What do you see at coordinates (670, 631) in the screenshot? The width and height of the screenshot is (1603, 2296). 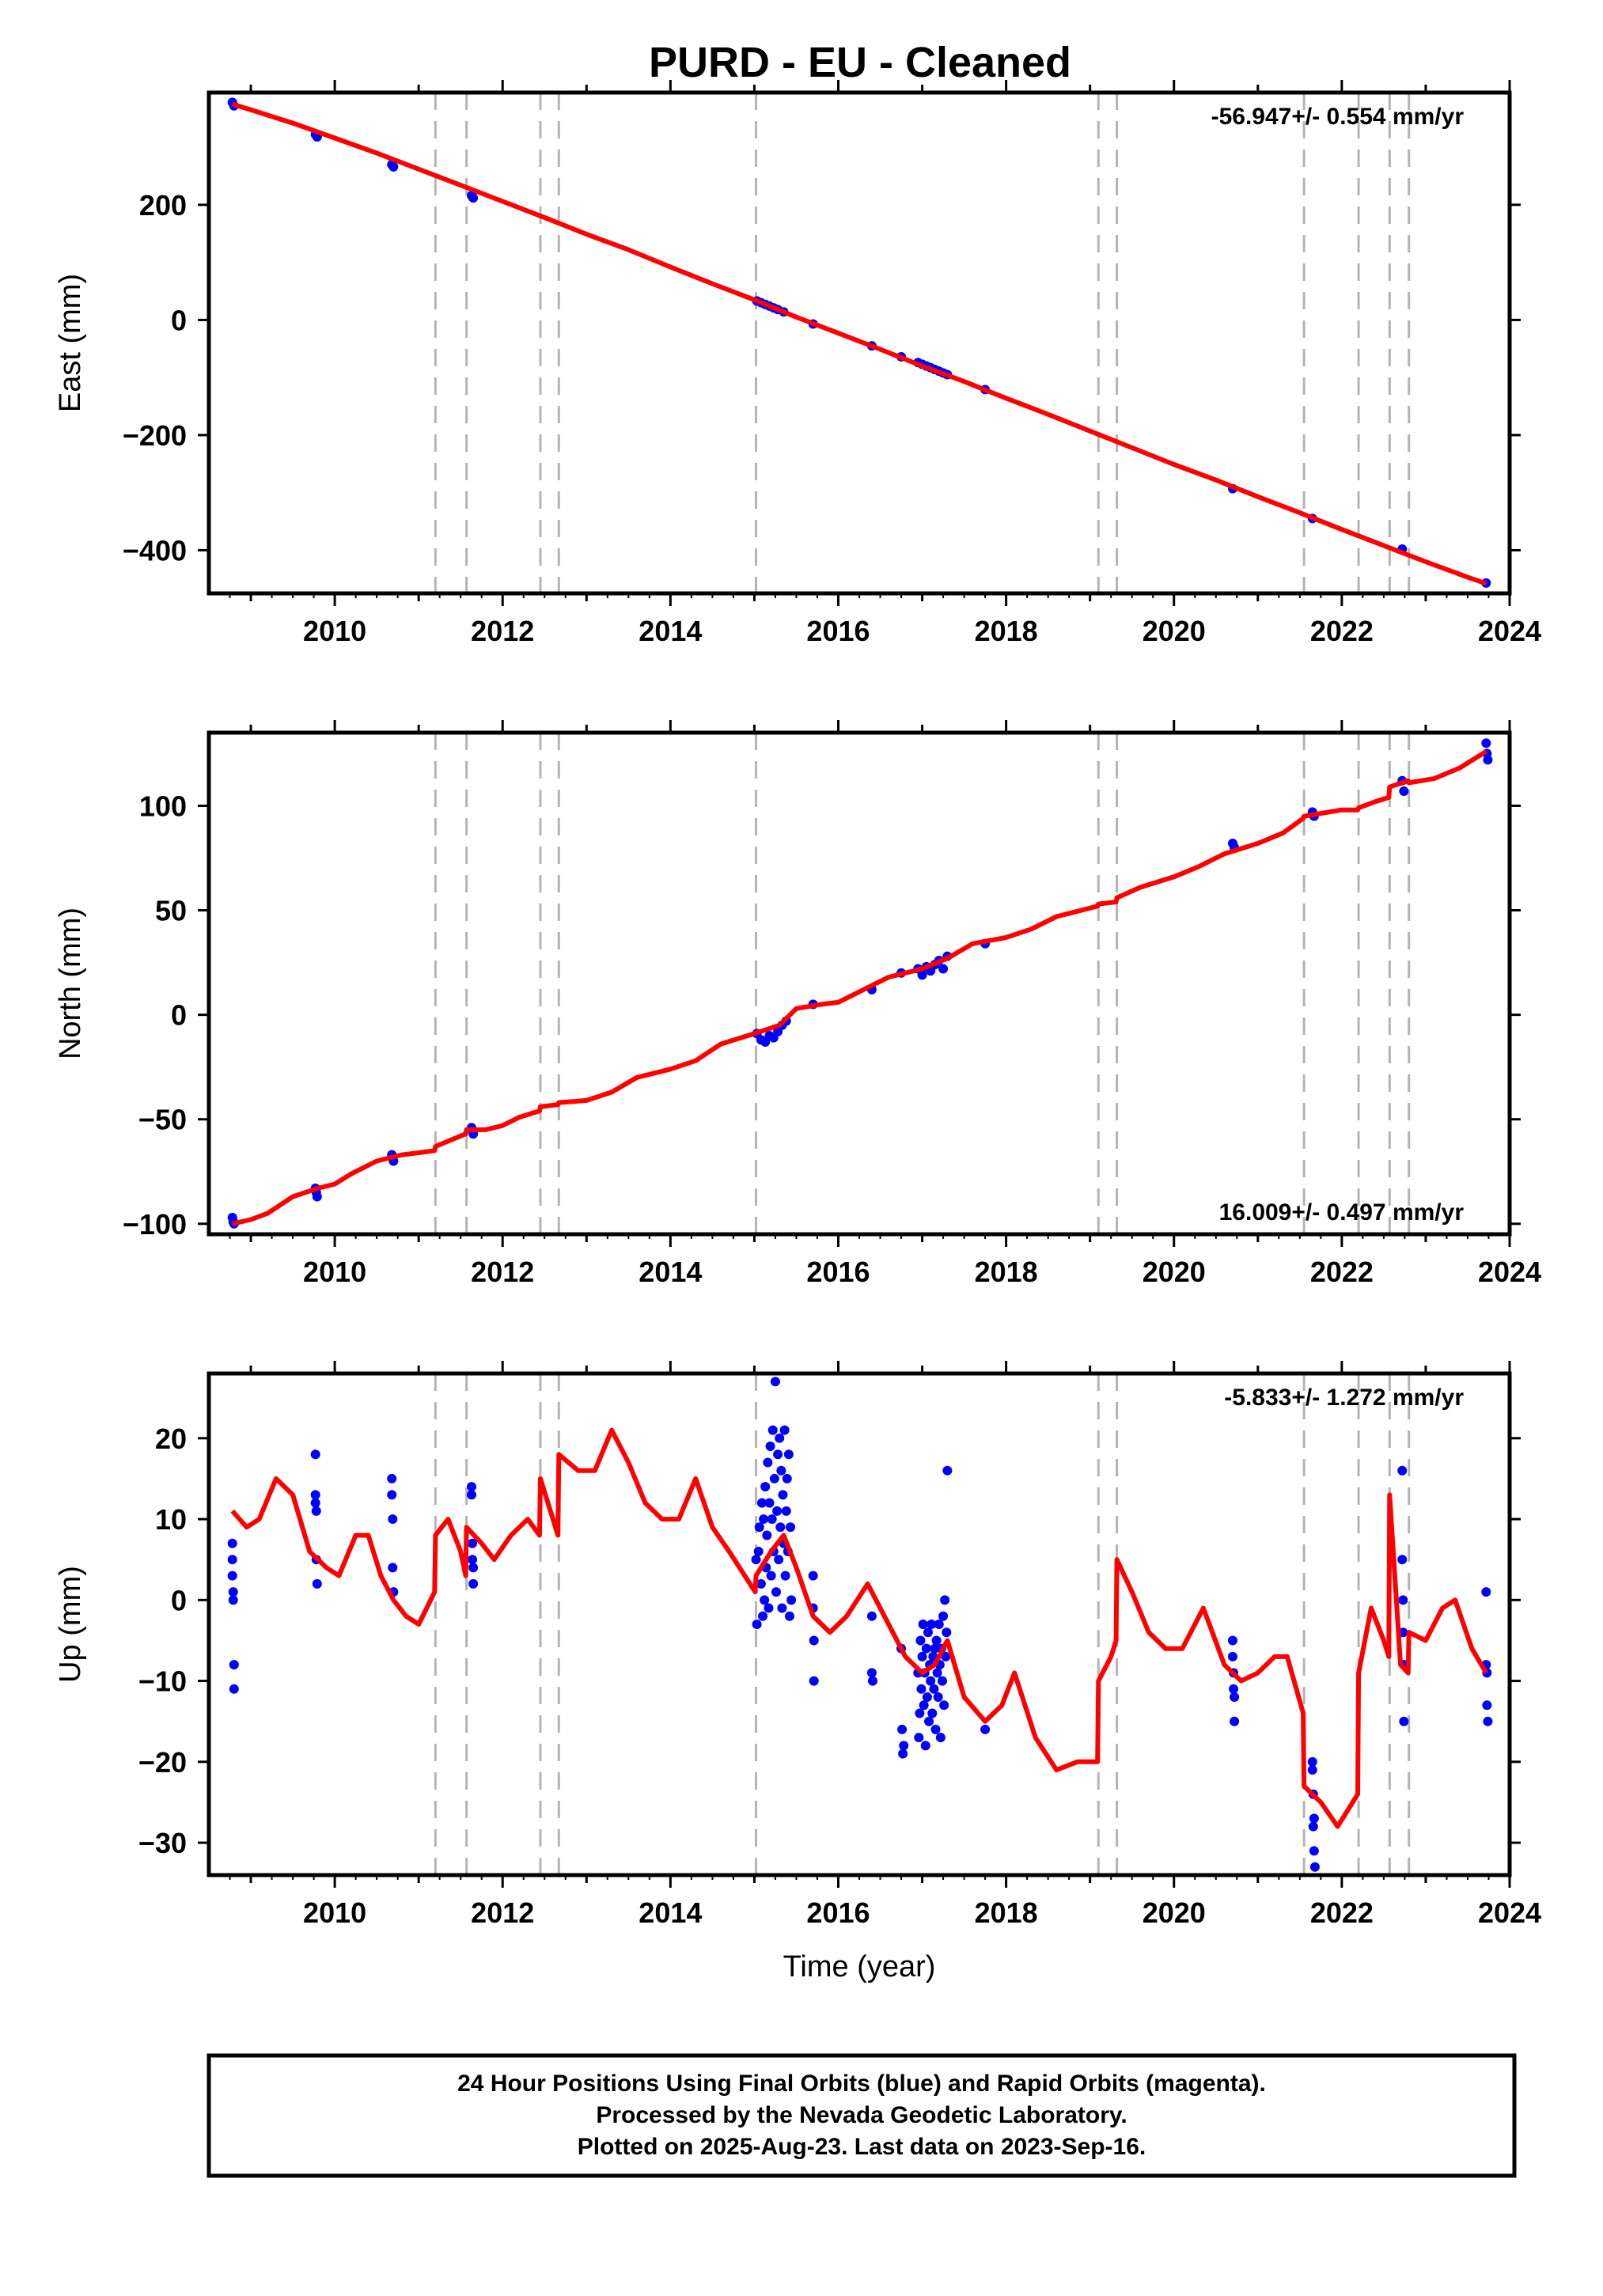 I see `east-x-tick-label: 2014` at bounding box center [670, 631].